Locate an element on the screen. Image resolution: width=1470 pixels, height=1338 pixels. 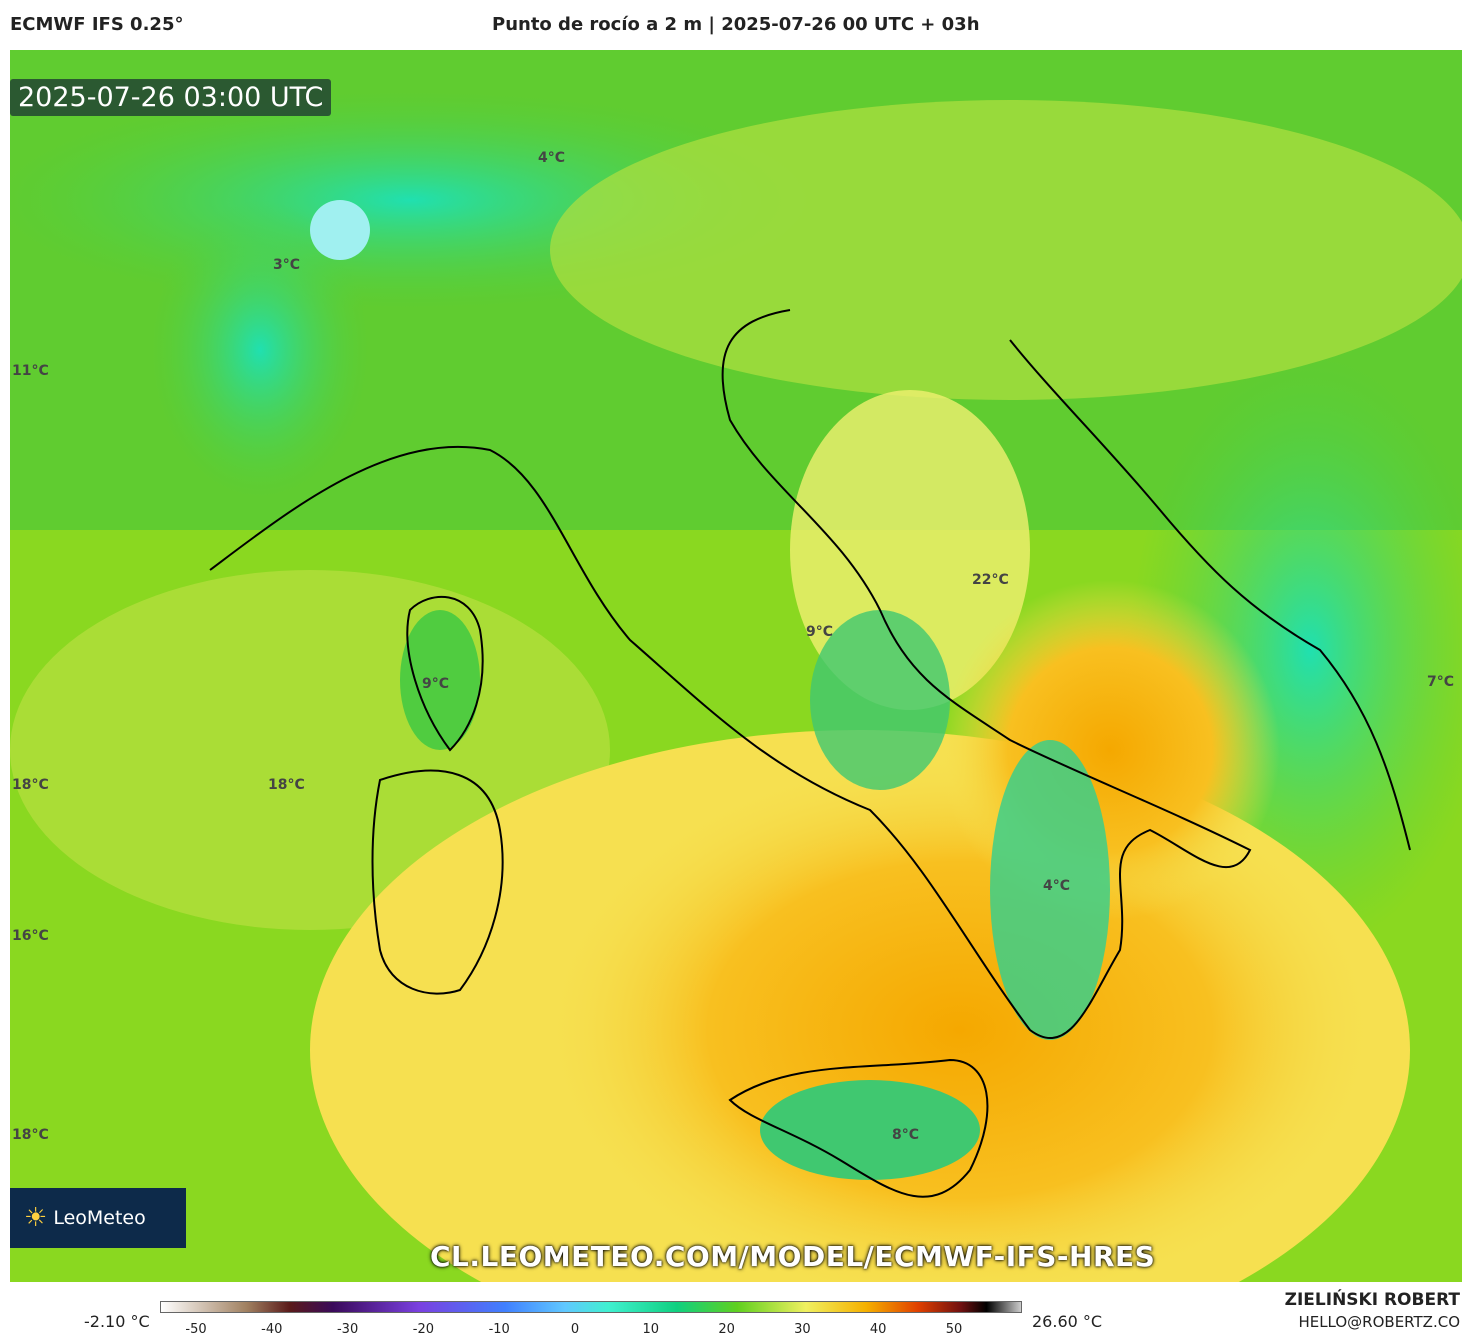
logo: ☀ LeoMeteo is located at coordinates (98, 1218).